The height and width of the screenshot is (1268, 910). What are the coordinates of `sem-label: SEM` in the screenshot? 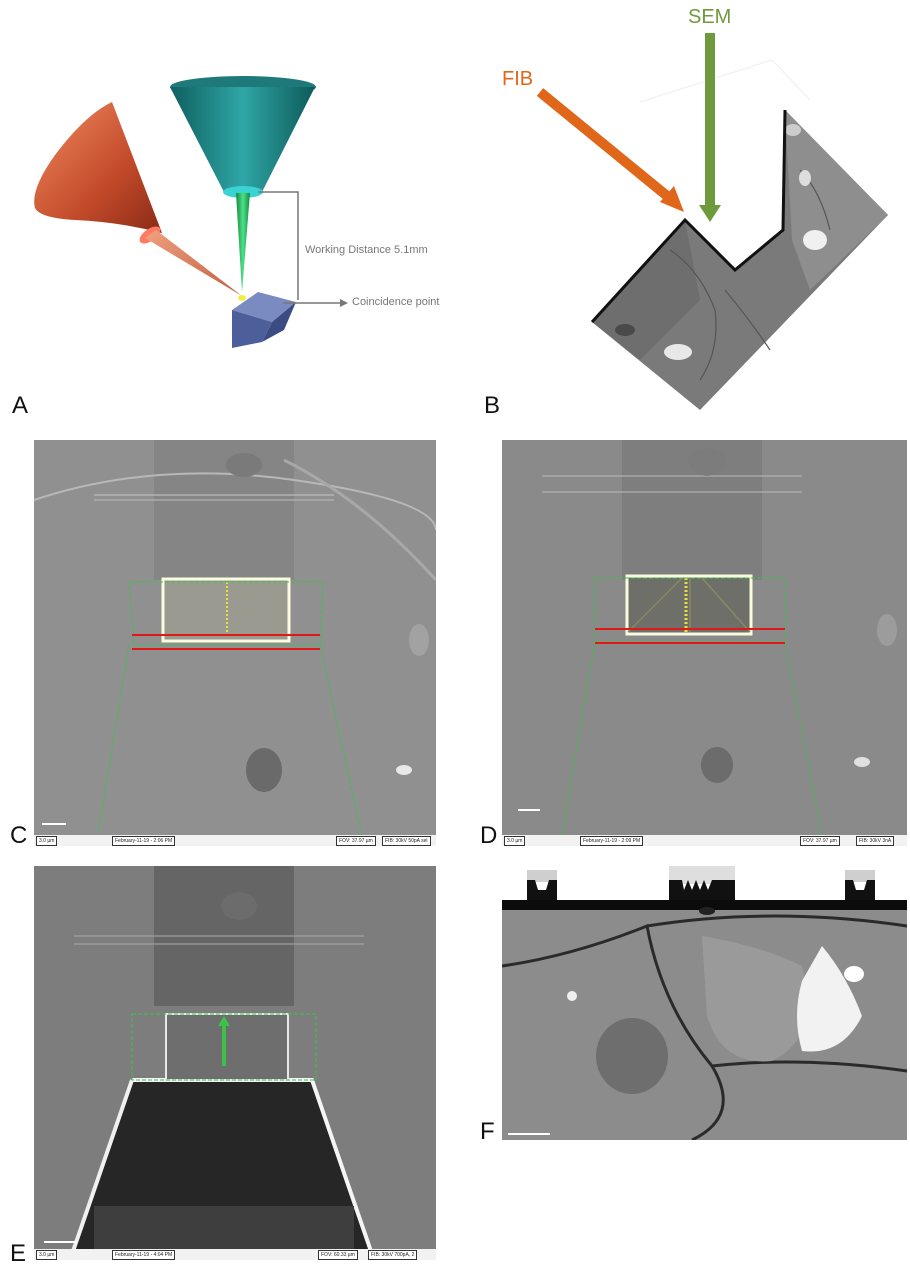 It's located at (710, 17).